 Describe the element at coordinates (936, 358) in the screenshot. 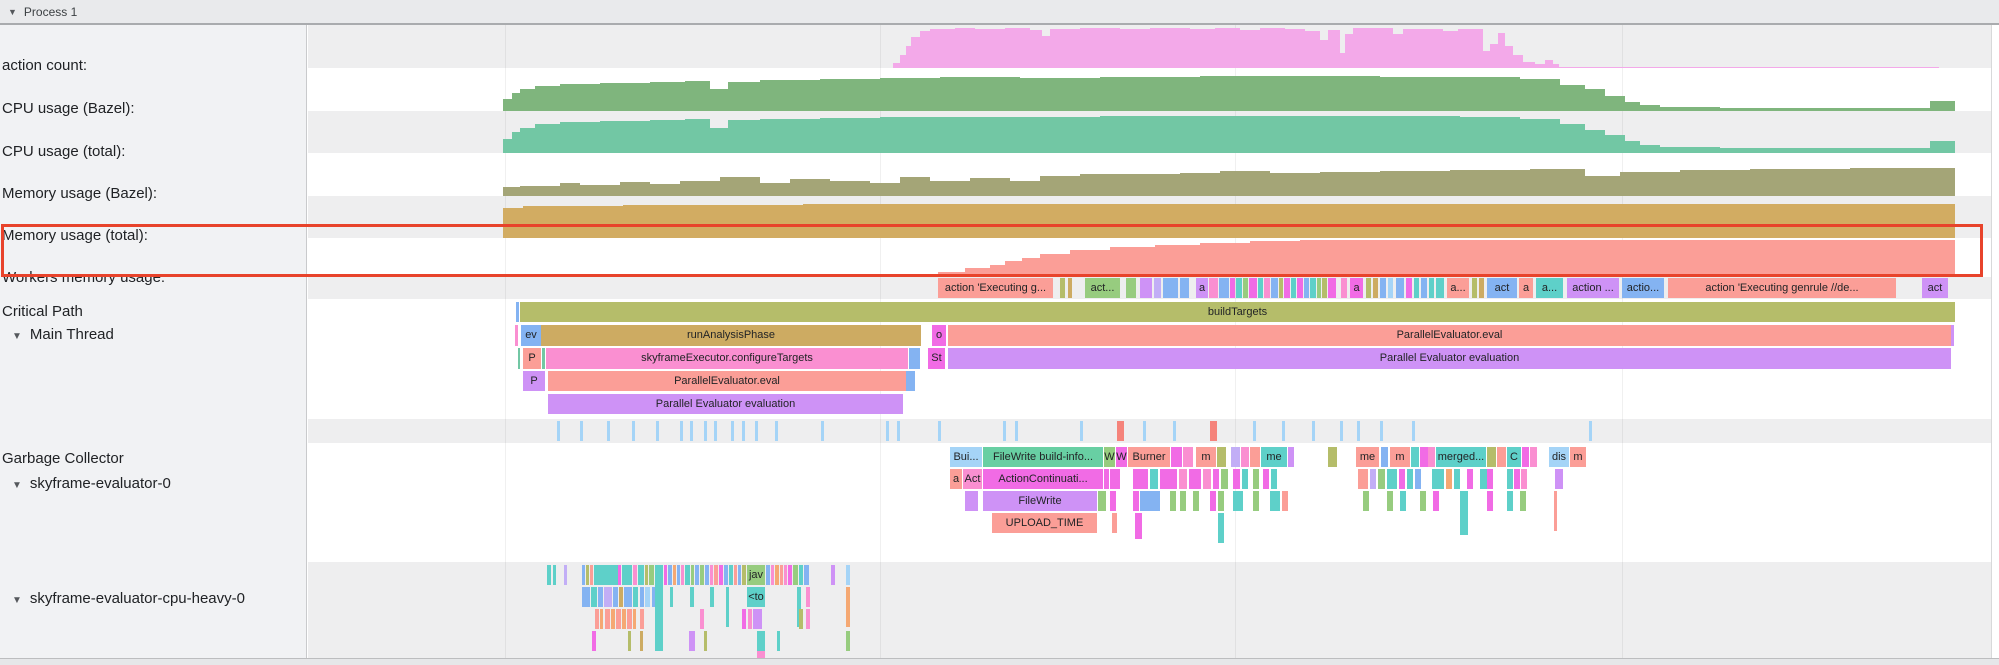

I see `trace-event: St` at that location.